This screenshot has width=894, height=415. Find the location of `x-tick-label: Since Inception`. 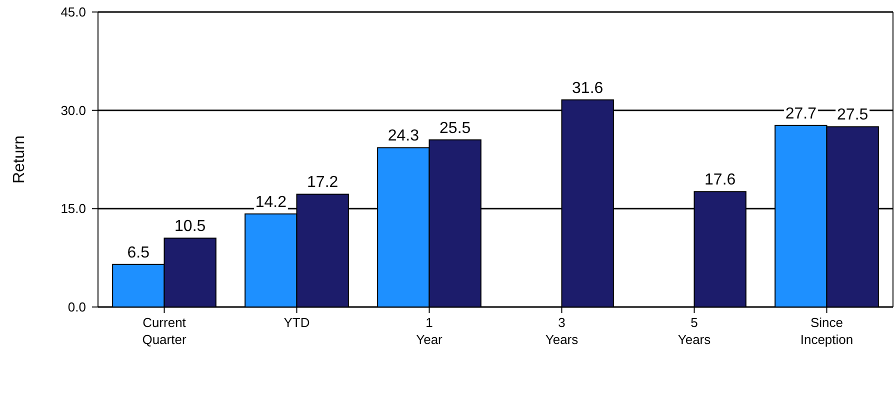

x-tick-label: Since Inception is located at coordinates (827, 331).